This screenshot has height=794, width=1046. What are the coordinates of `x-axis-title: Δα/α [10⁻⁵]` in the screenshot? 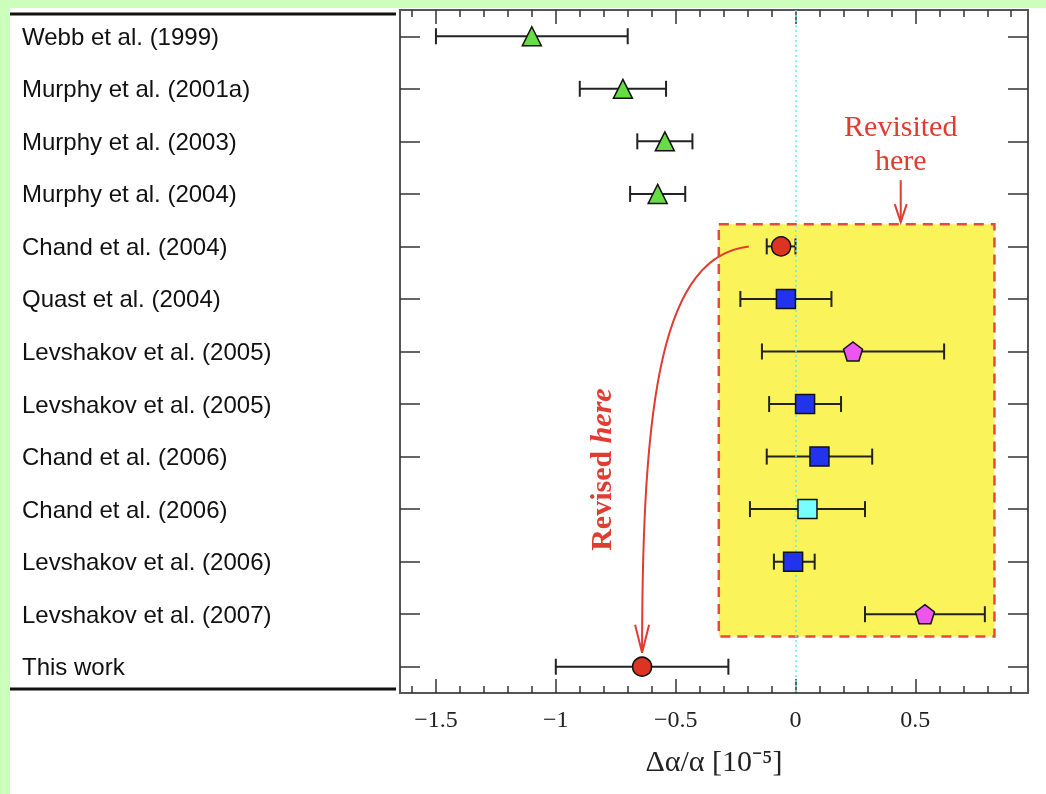 It's located at (714, 760).